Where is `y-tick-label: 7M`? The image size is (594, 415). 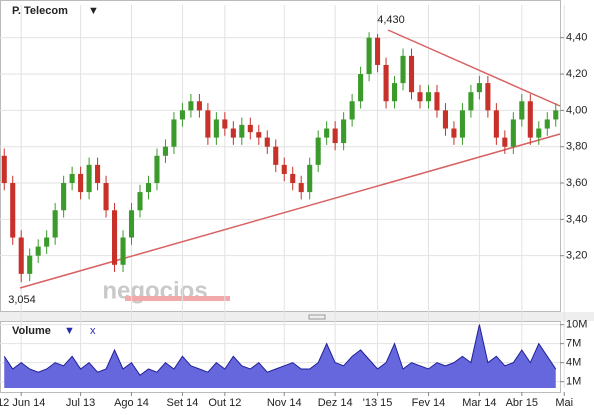 y-tick-label: 7M is located at coordinates (573, 344).